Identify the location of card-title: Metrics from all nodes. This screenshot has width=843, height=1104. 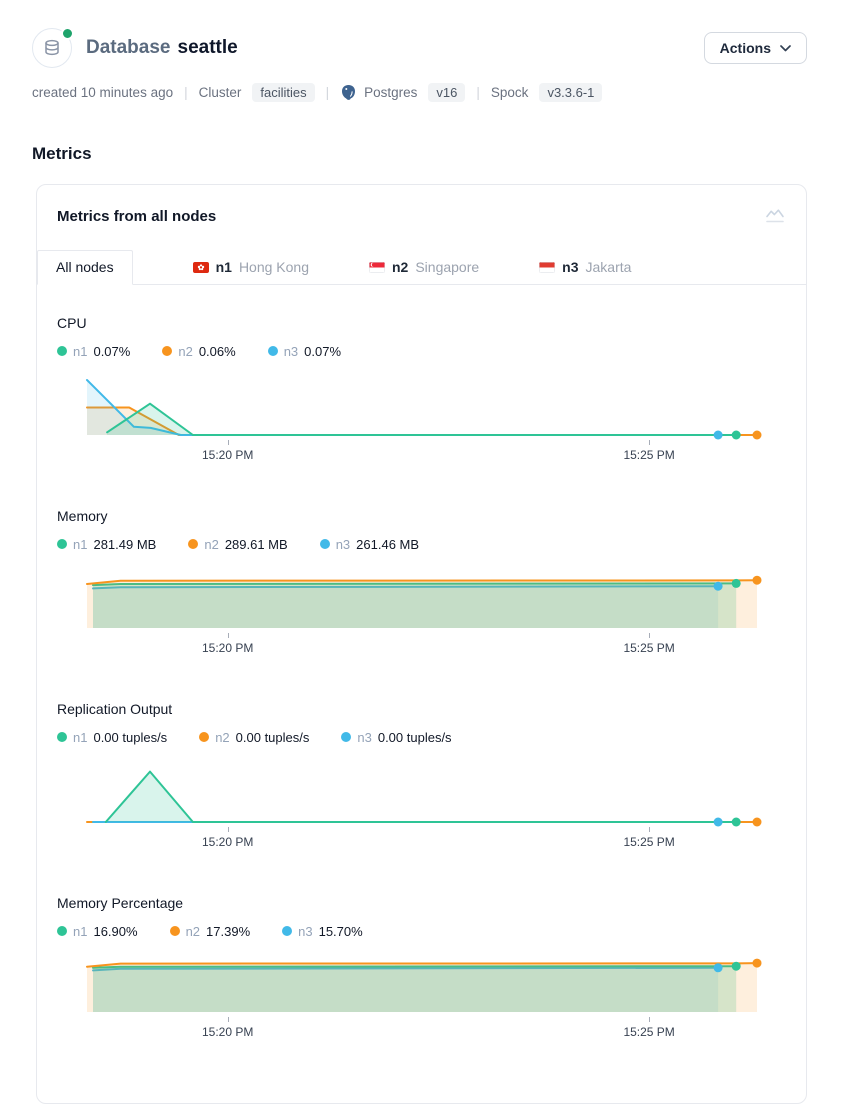
(137, 216).